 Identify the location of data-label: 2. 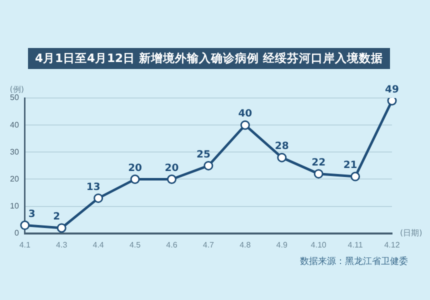
(56, 217).